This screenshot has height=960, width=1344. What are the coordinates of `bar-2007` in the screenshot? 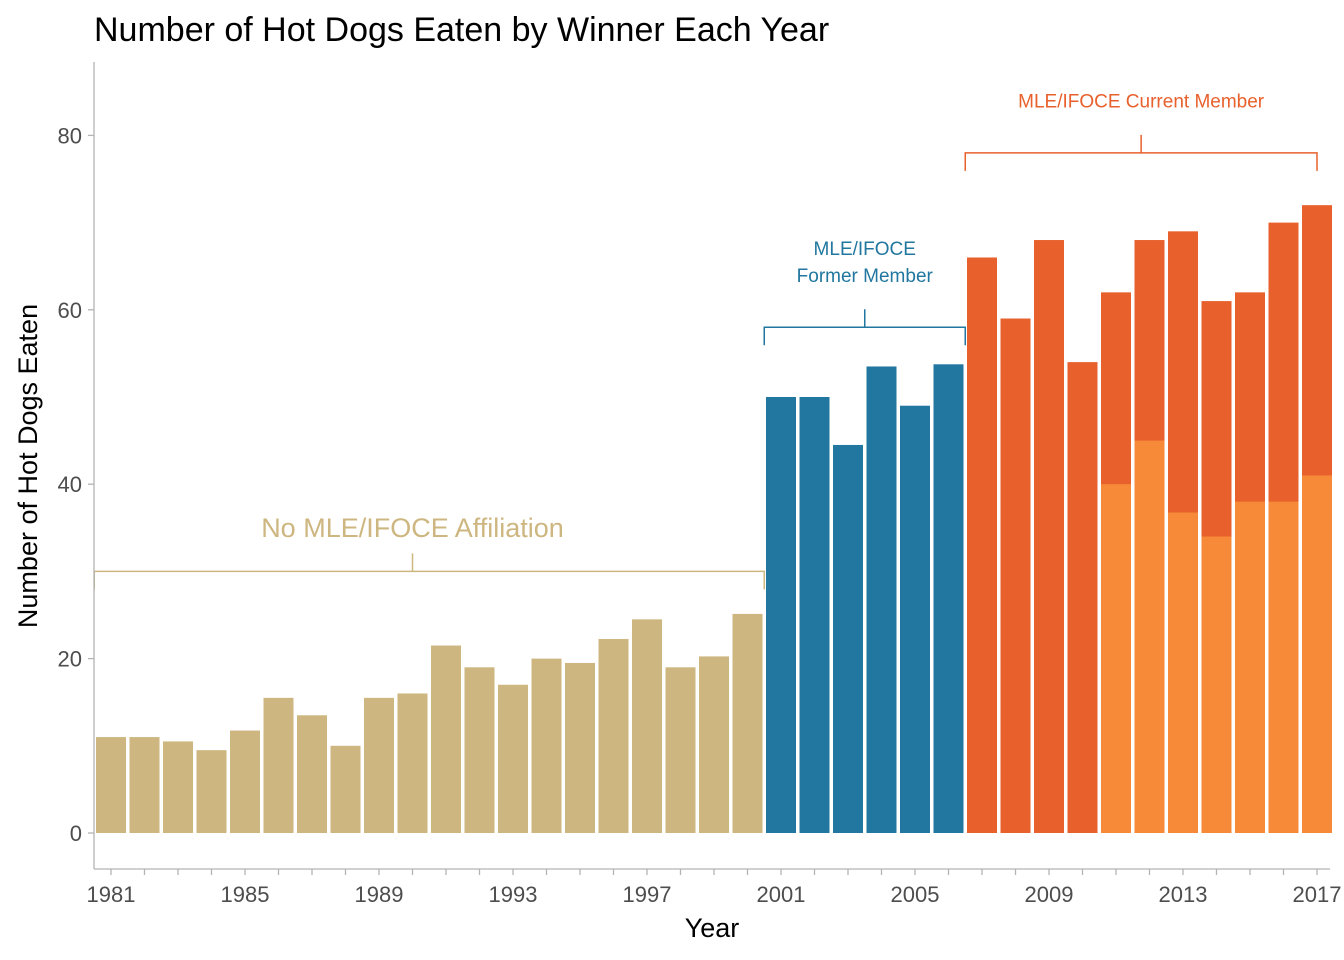 It's located at (982, 545).